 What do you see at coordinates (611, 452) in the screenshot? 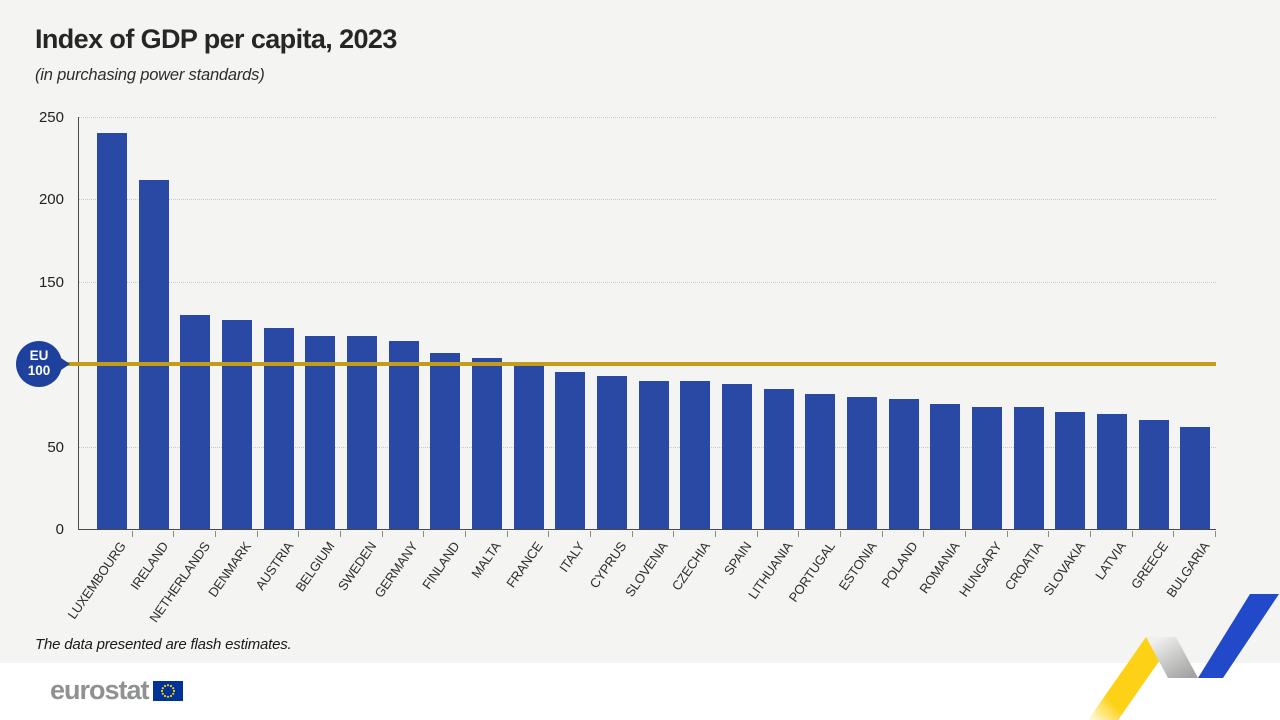
I see `bar-cyprus` at bounding box center [611, 452].